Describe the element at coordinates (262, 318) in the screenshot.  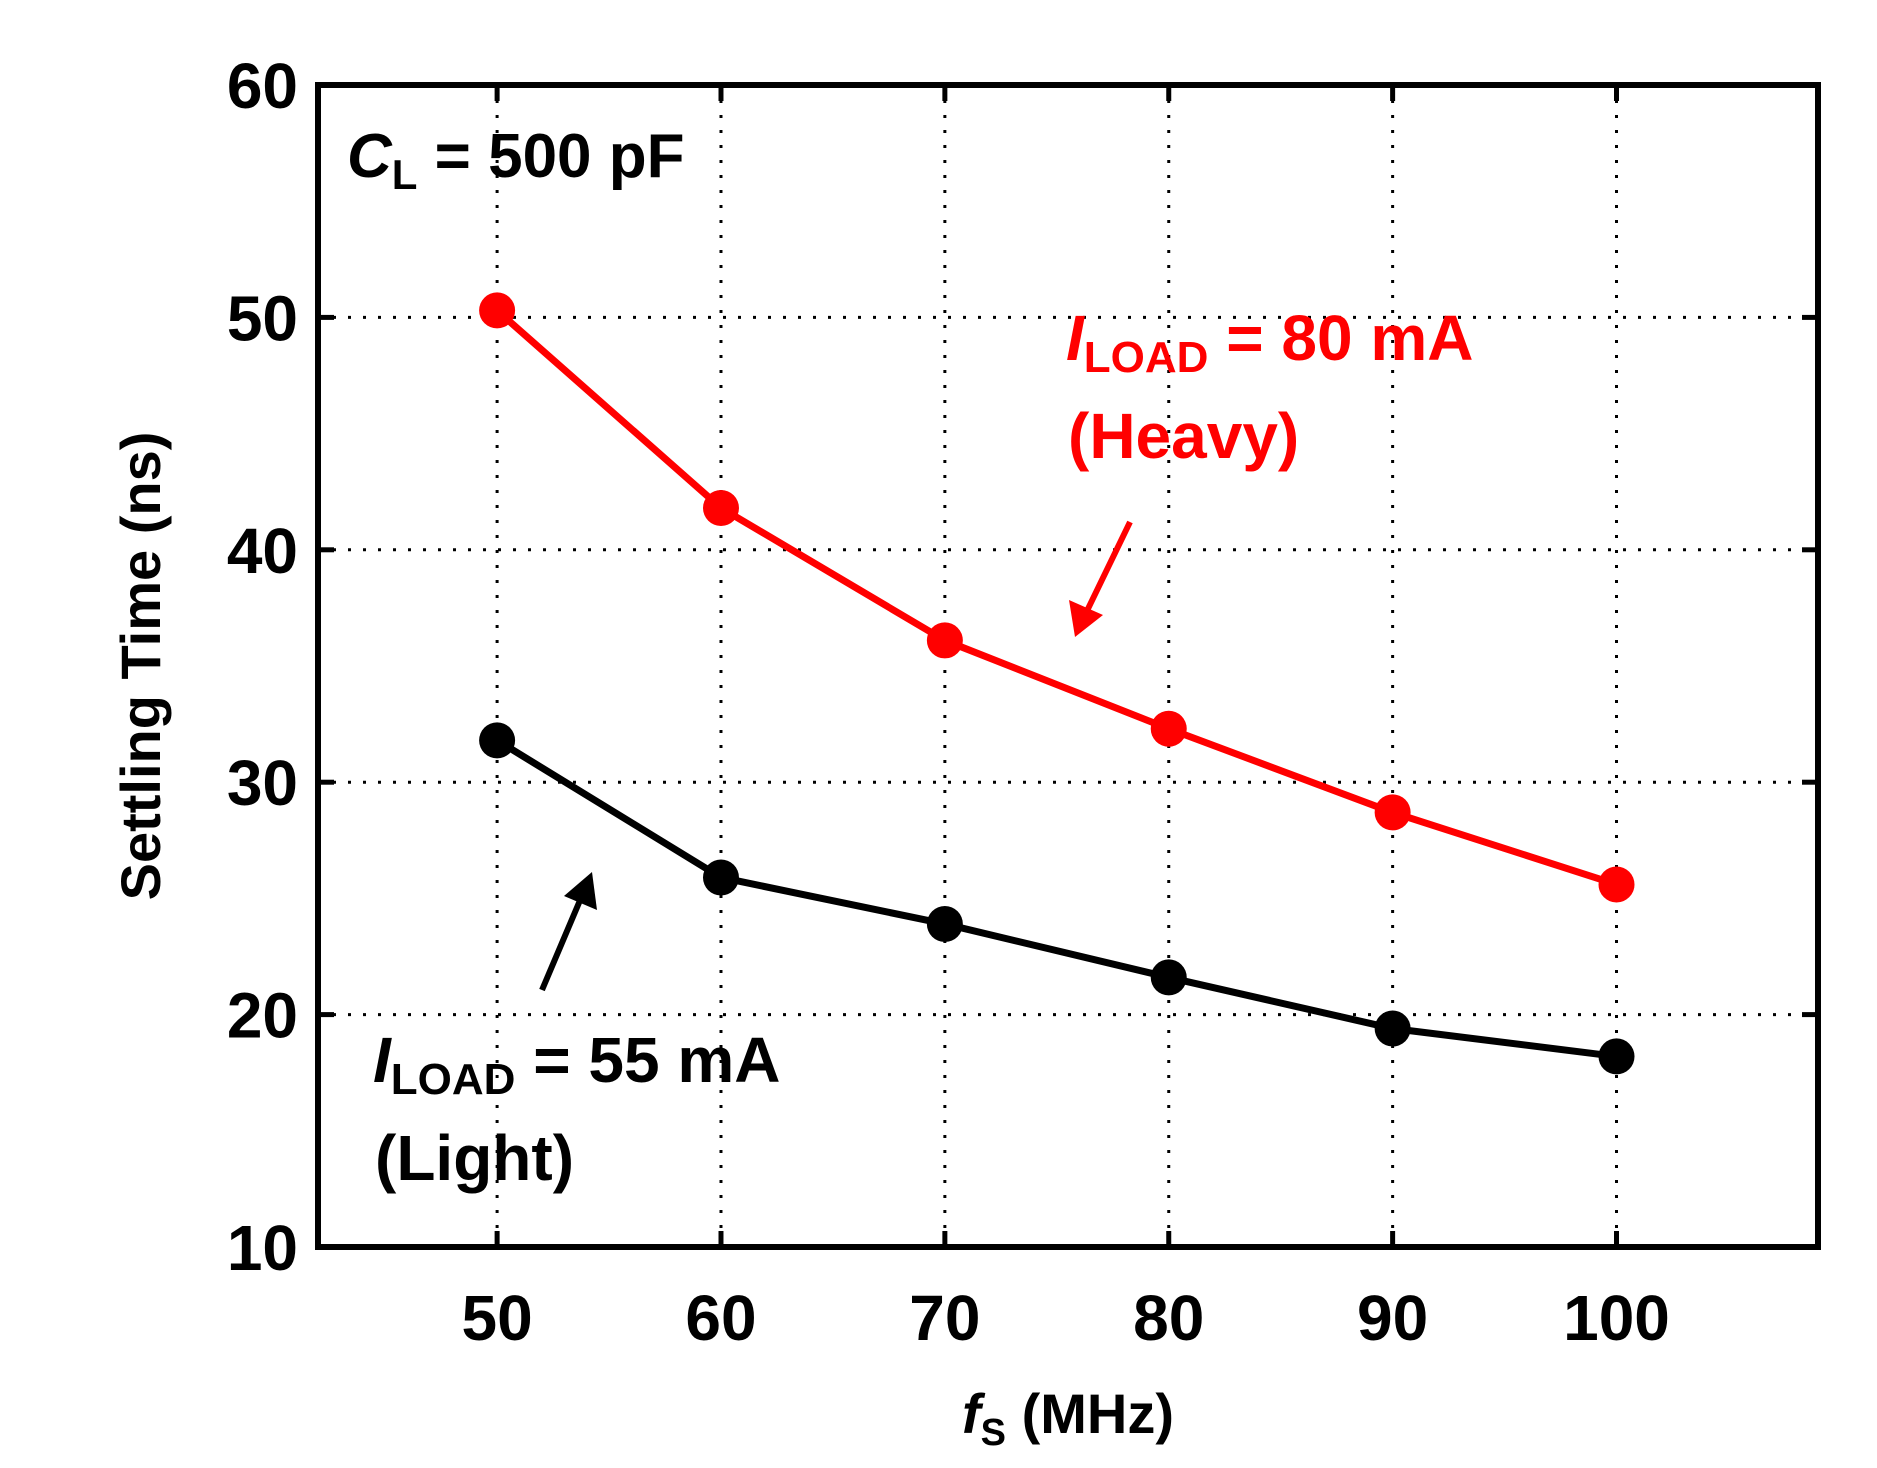
I see `y-tick-label: 50` at that location.